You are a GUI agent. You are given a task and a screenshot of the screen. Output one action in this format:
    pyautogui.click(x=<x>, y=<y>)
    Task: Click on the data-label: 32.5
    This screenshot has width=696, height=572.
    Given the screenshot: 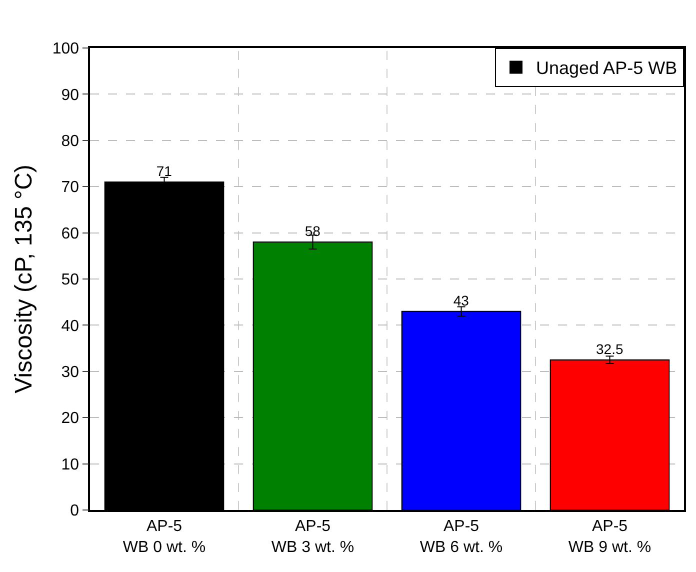 What is the action you would take?
    pyautogui.click(x=610, y=348)
    